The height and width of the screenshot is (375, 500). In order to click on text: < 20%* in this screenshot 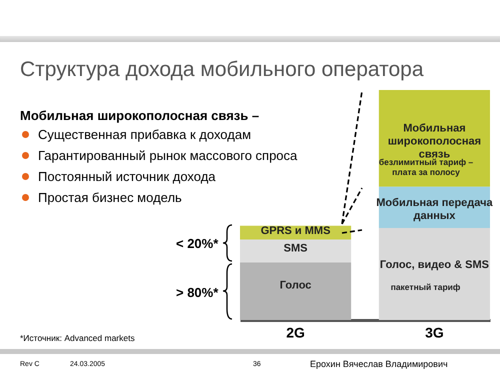, I will do `click(197, 243)`.